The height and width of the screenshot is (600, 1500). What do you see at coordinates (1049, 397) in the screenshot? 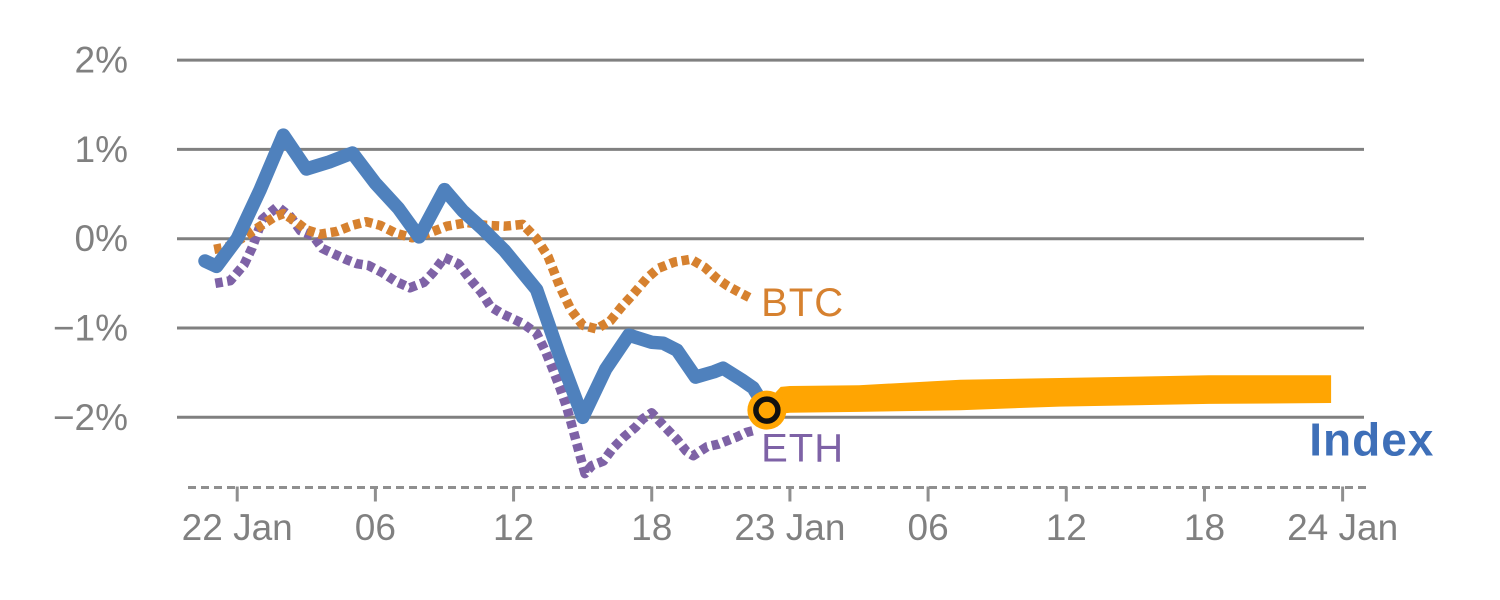
I see `forecast-band` at bounding box center [1049, 397].